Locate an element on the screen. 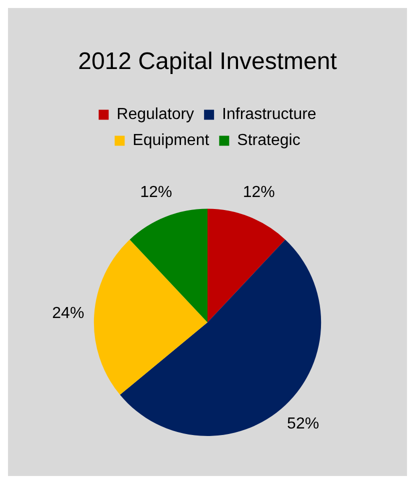 The width and height of the screenshot is (415, 484). legend-label: Strategic is located at coordinates (268, 141).